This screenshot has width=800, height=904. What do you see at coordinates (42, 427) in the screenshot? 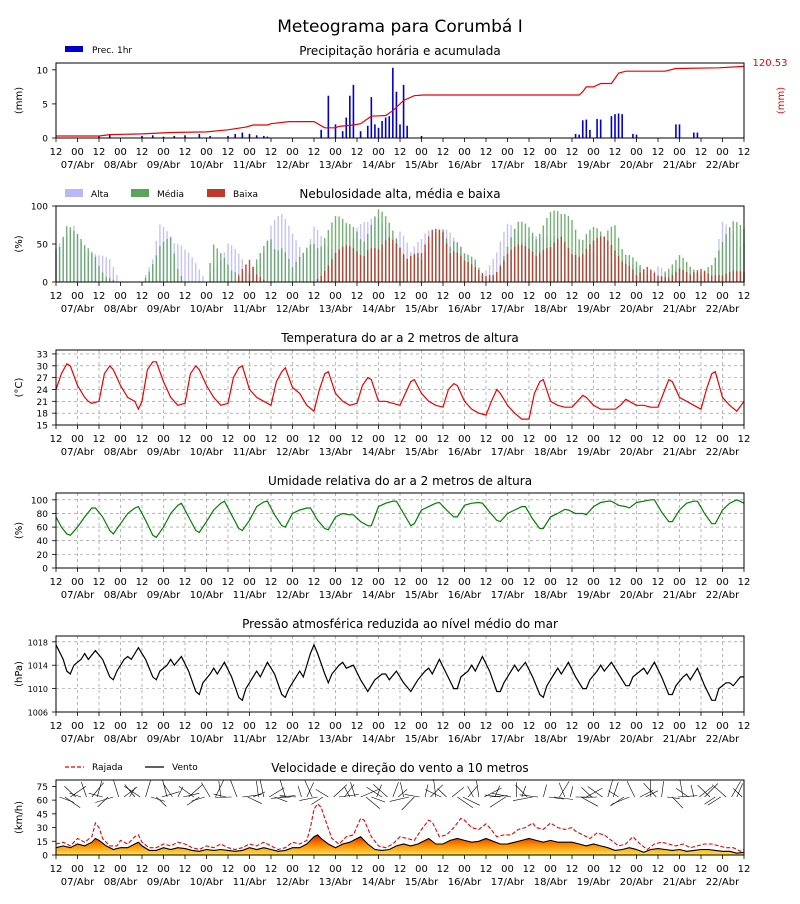
I see `temperature-ytick-label: 15` at bounding box center [42, 427].